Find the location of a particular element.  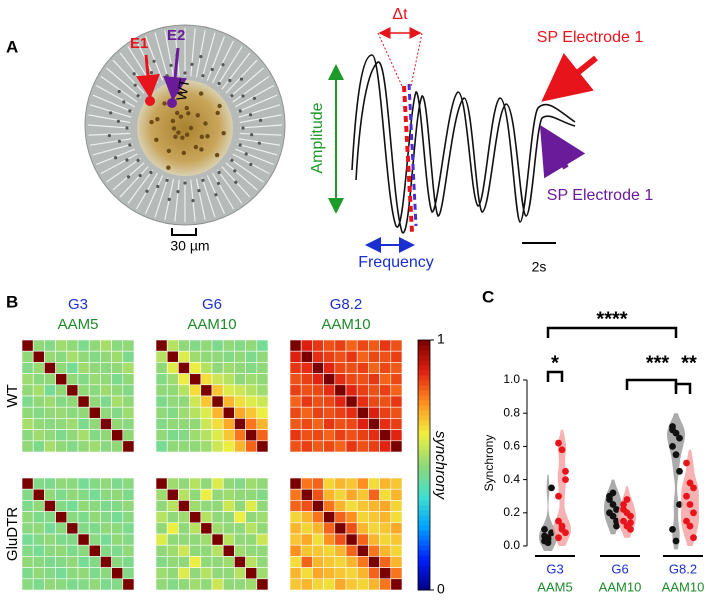

trace is located at coordinates (463, 141).